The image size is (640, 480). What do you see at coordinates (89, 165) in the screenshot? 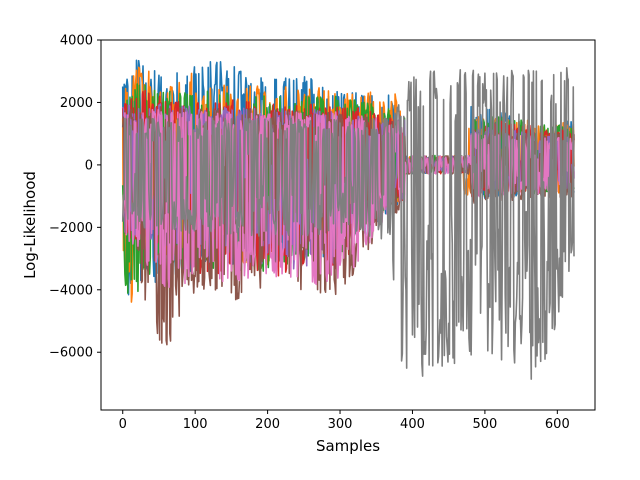
I see `y-tick-label: 0` at bounding box center [89, 165].